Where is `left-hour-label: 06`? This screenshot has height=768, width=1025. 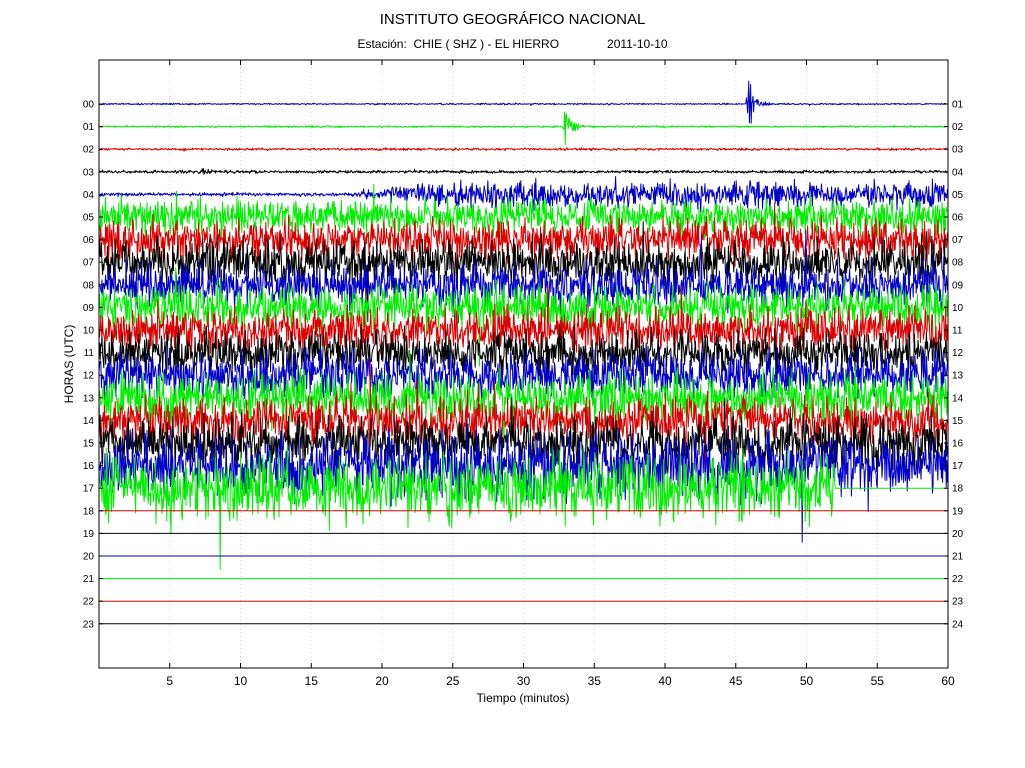
left-hour-label: 06 is located at coordinates (89, 240).